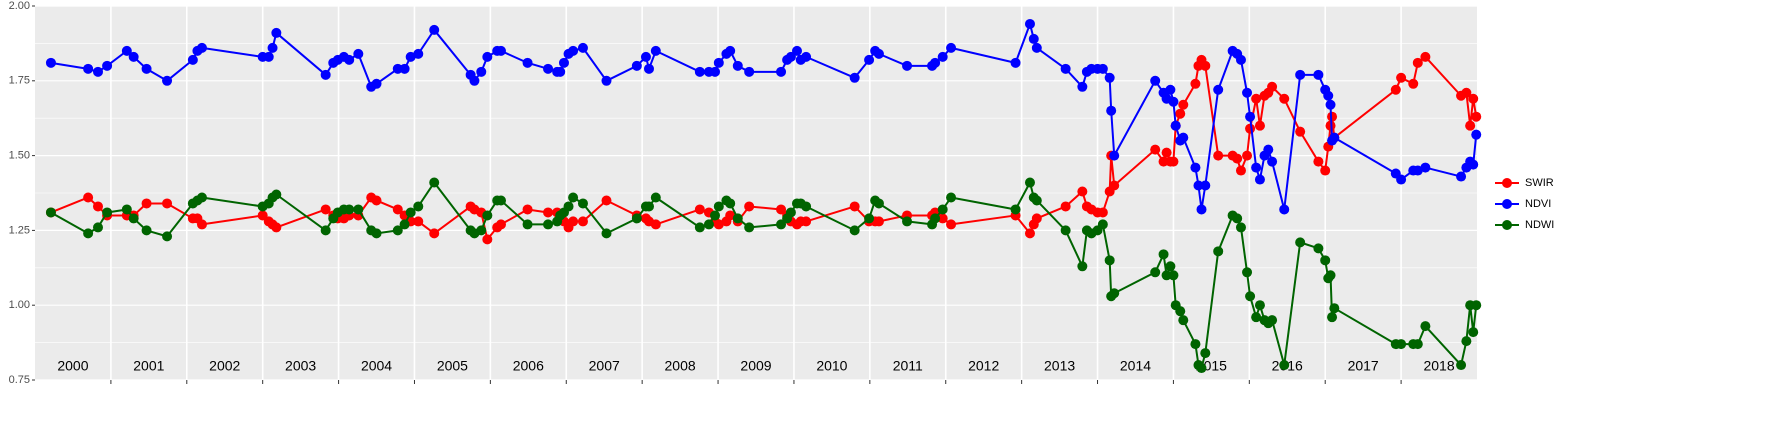 Image resolution: width=1773 pixels, height=447 pixels. Describe the element at coordinates (1363, 366) in the screenshot. I see `year-label: 2017` at that location.